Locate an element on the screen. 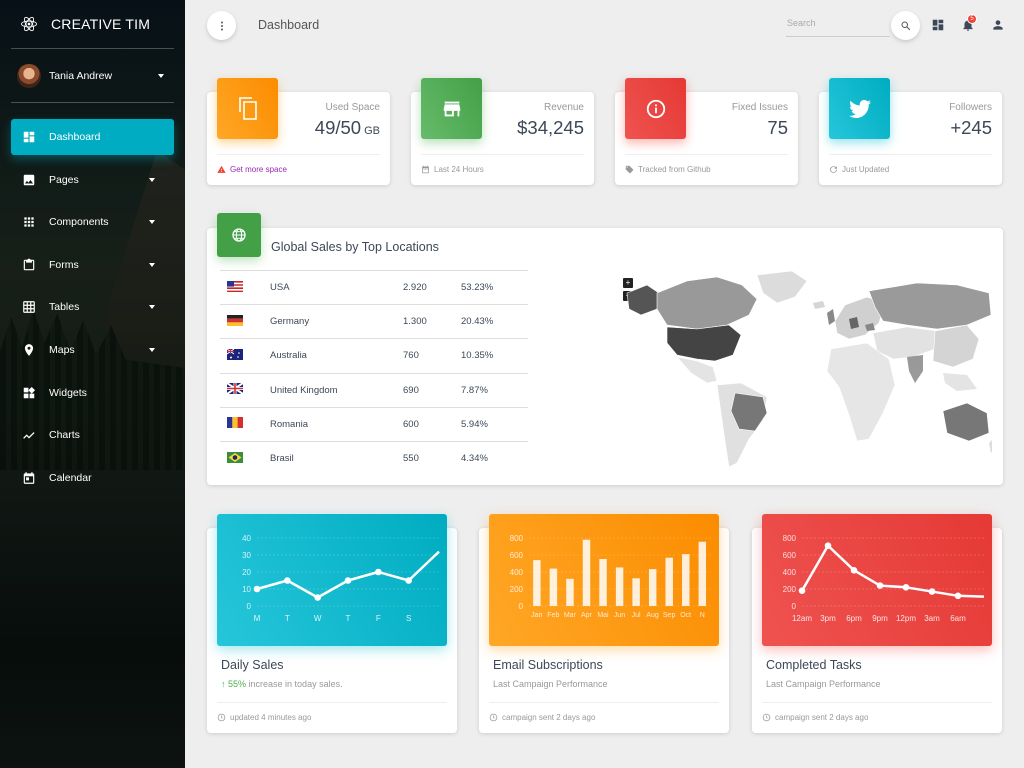  increase-percent: 55% is located at coordinates (237, 684).